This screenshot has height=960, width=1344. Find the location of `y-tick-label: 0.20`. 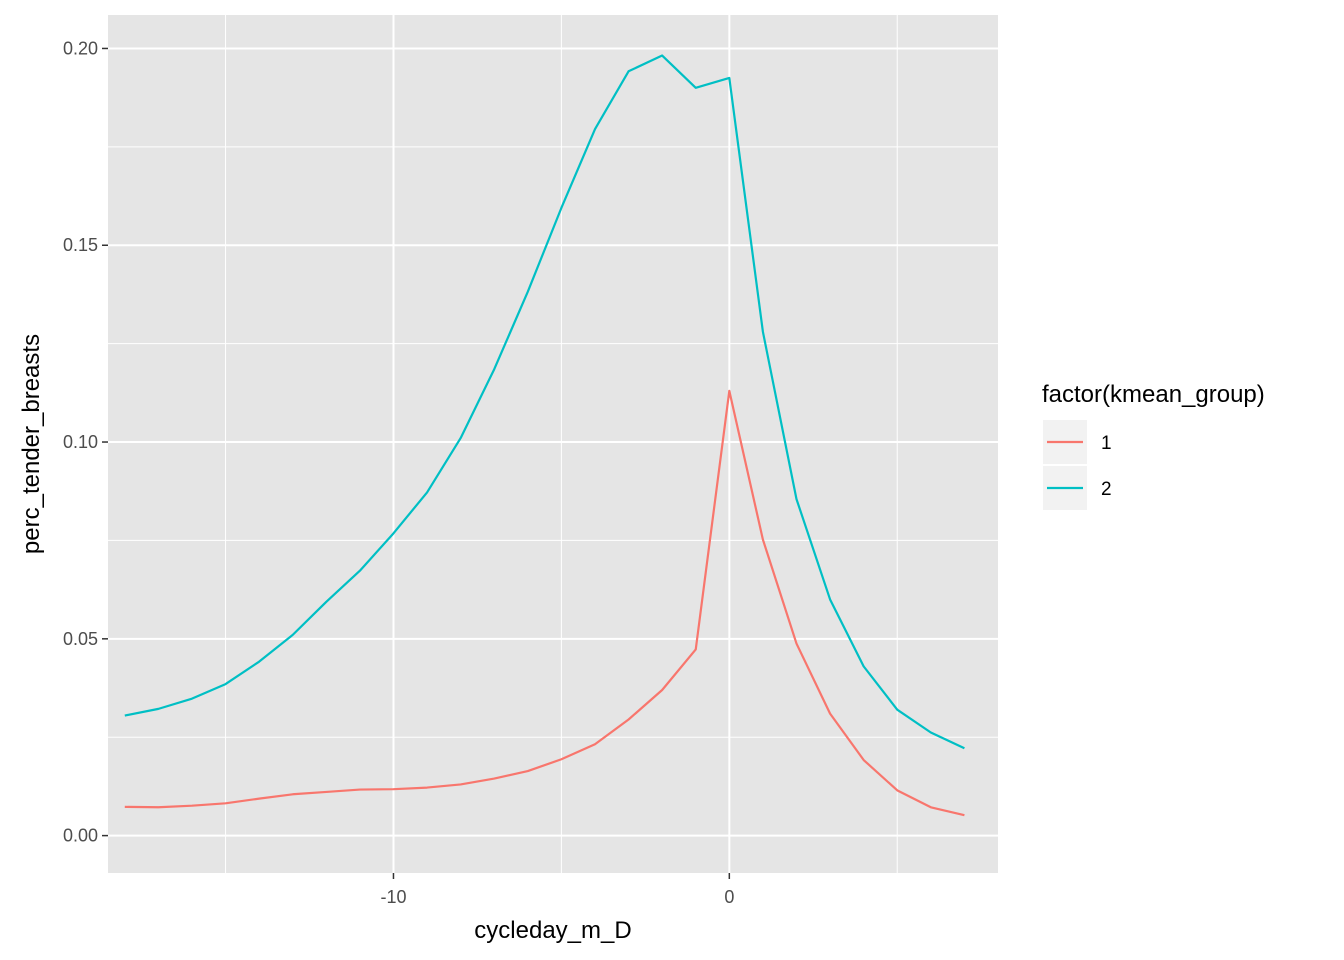

y-tick-label: 0.20 is located at coordinates (80, 48).